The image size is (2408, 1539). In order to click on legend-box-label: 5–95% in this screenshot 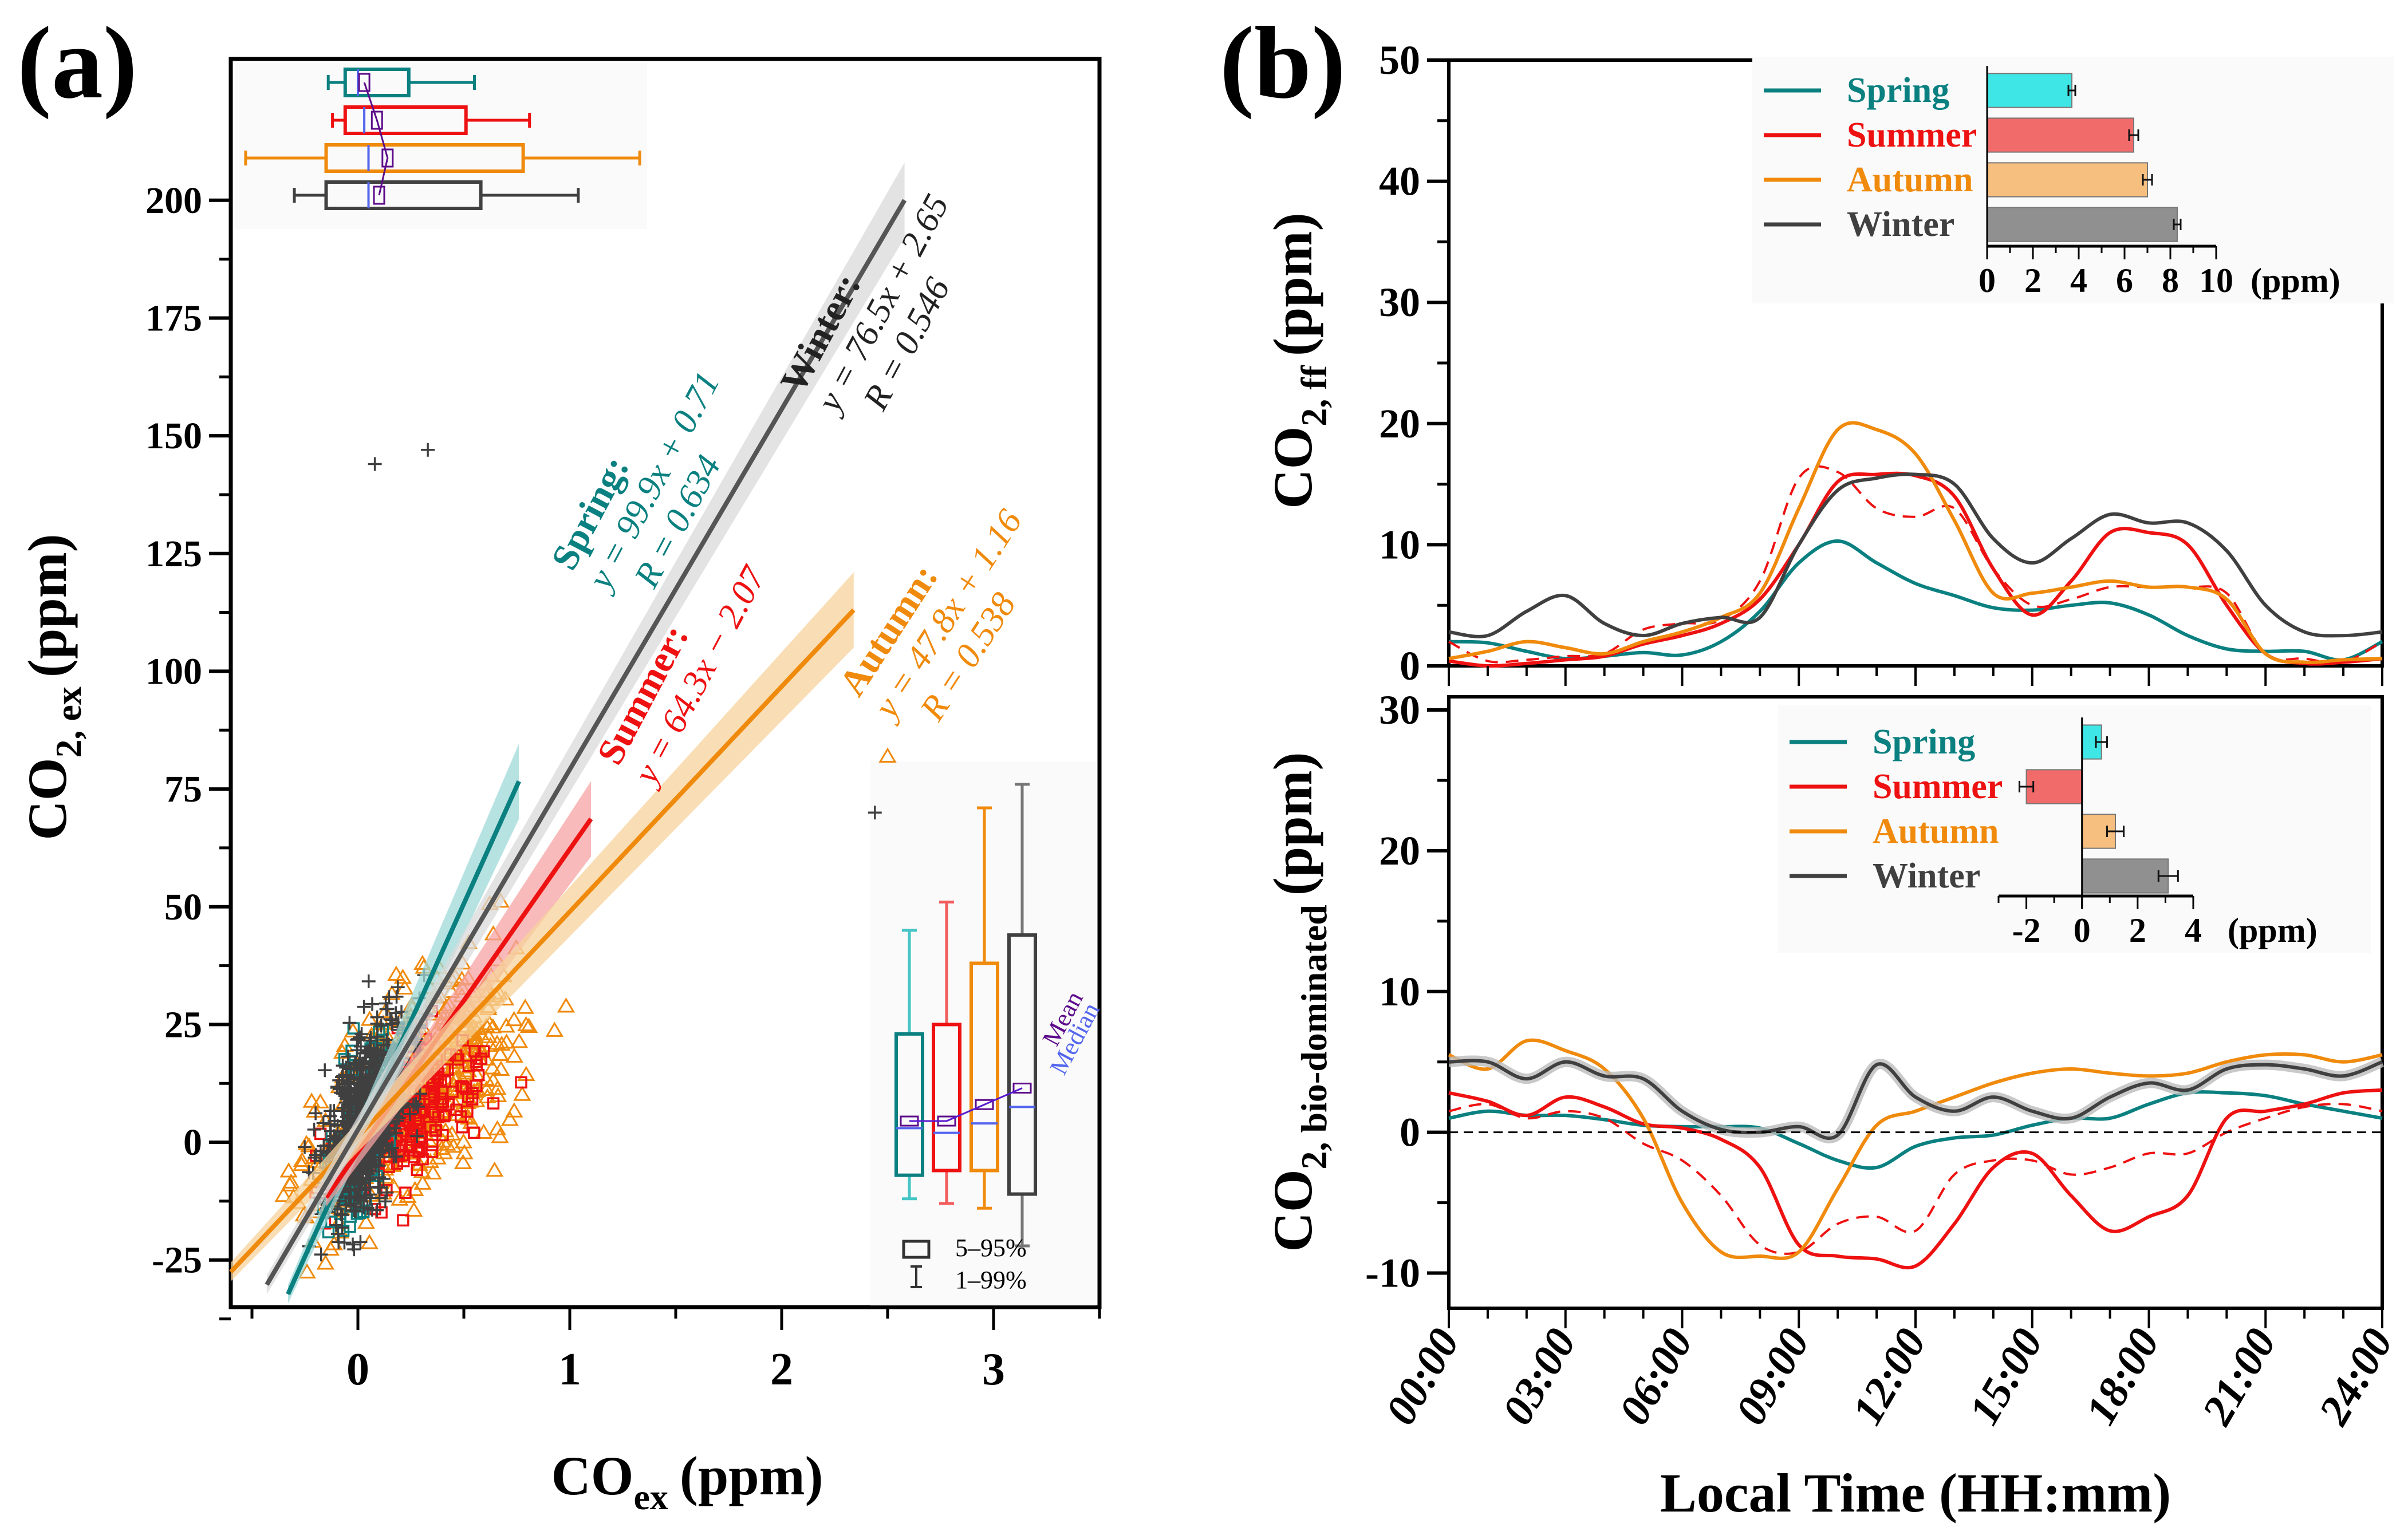, I will do `click(991, 1248)`.